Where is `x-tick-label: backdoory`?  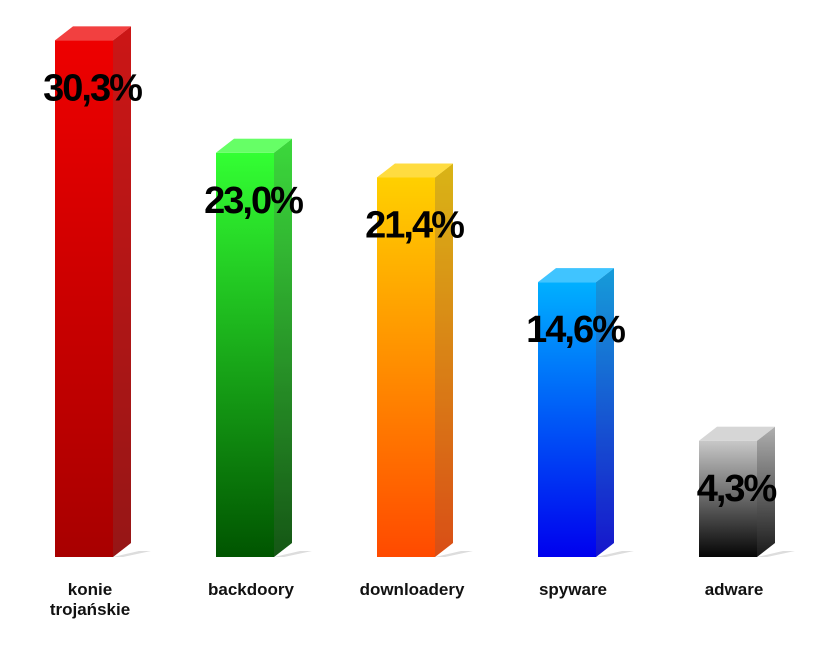
x-tick-label: backdoory is located at coordinates (251, 589).